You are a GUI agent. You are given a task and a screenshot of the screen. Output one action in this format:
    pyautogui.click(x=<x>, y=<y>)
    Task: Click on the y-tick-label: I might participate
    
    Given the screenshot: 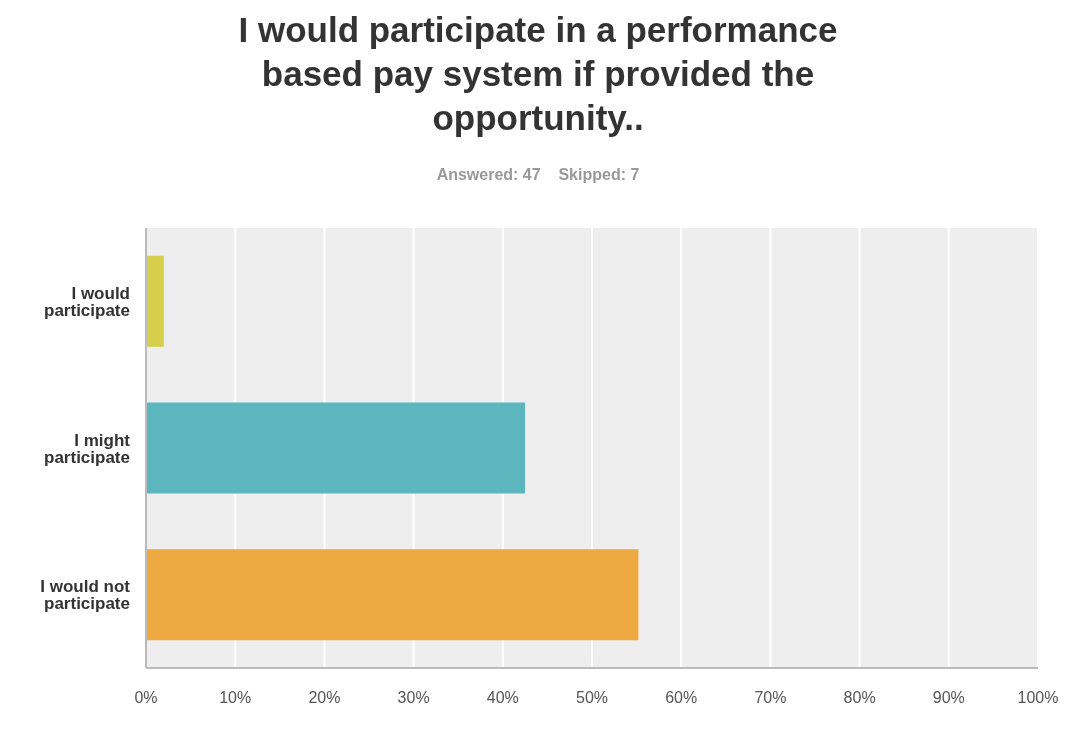 What is the action you would take?
    pyautogui.click(x=87, y=448)
    